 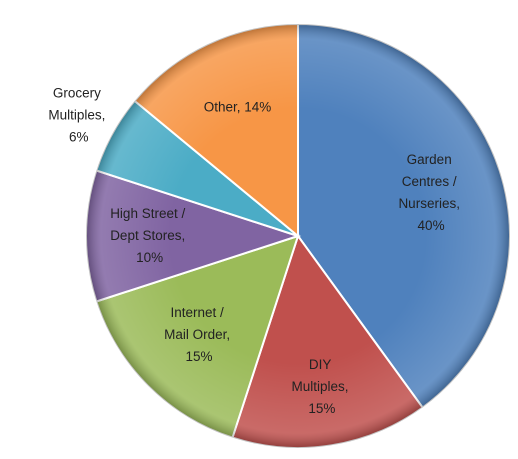 What do you see at coordinates (430, 191) in the screenshot?
I see `data-label: Garden Centres / Nurseries, 40%` at bounding box center [430, 191].